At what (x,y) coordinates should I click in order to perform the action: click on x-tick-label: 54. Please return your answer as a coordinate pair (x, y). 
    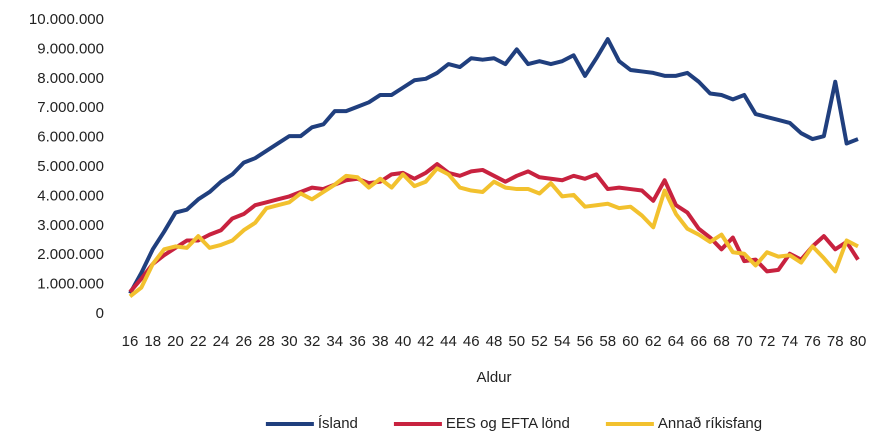
    Looking at the image, I should click on (562, 341).